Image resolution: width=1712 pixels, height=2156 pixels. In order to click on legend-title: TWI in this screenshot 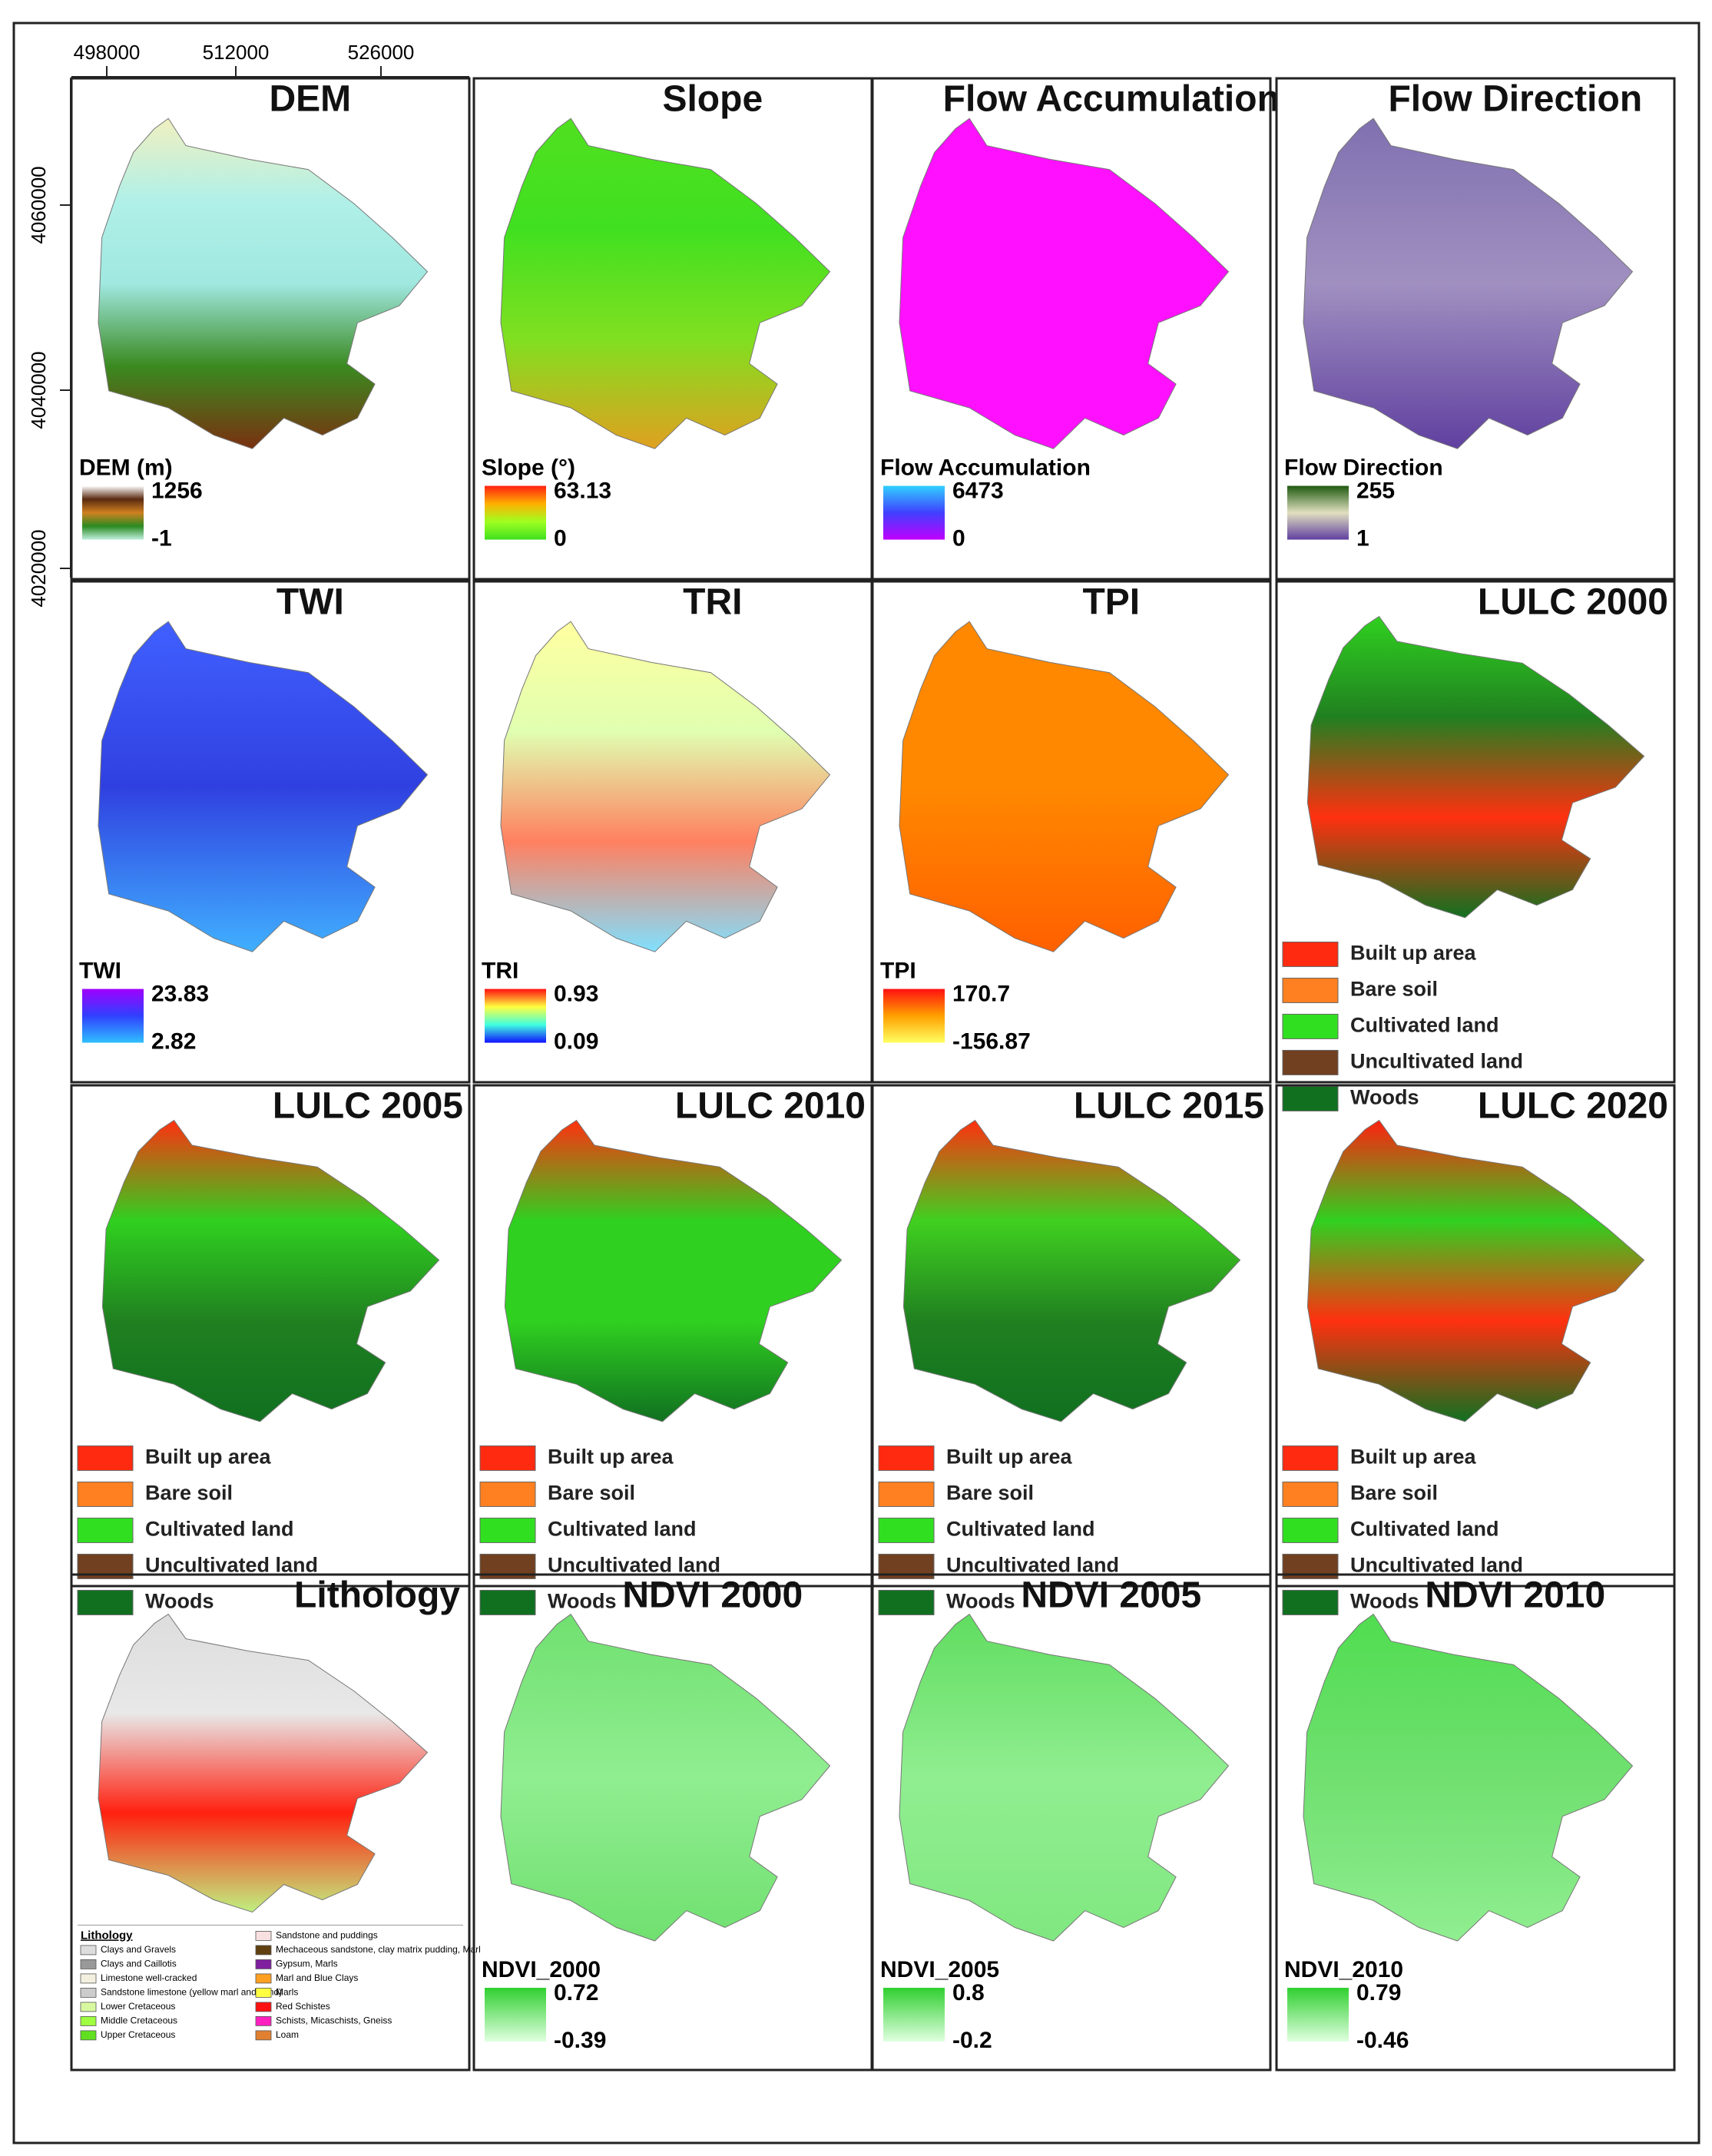, I will do `click(100, 970)`.